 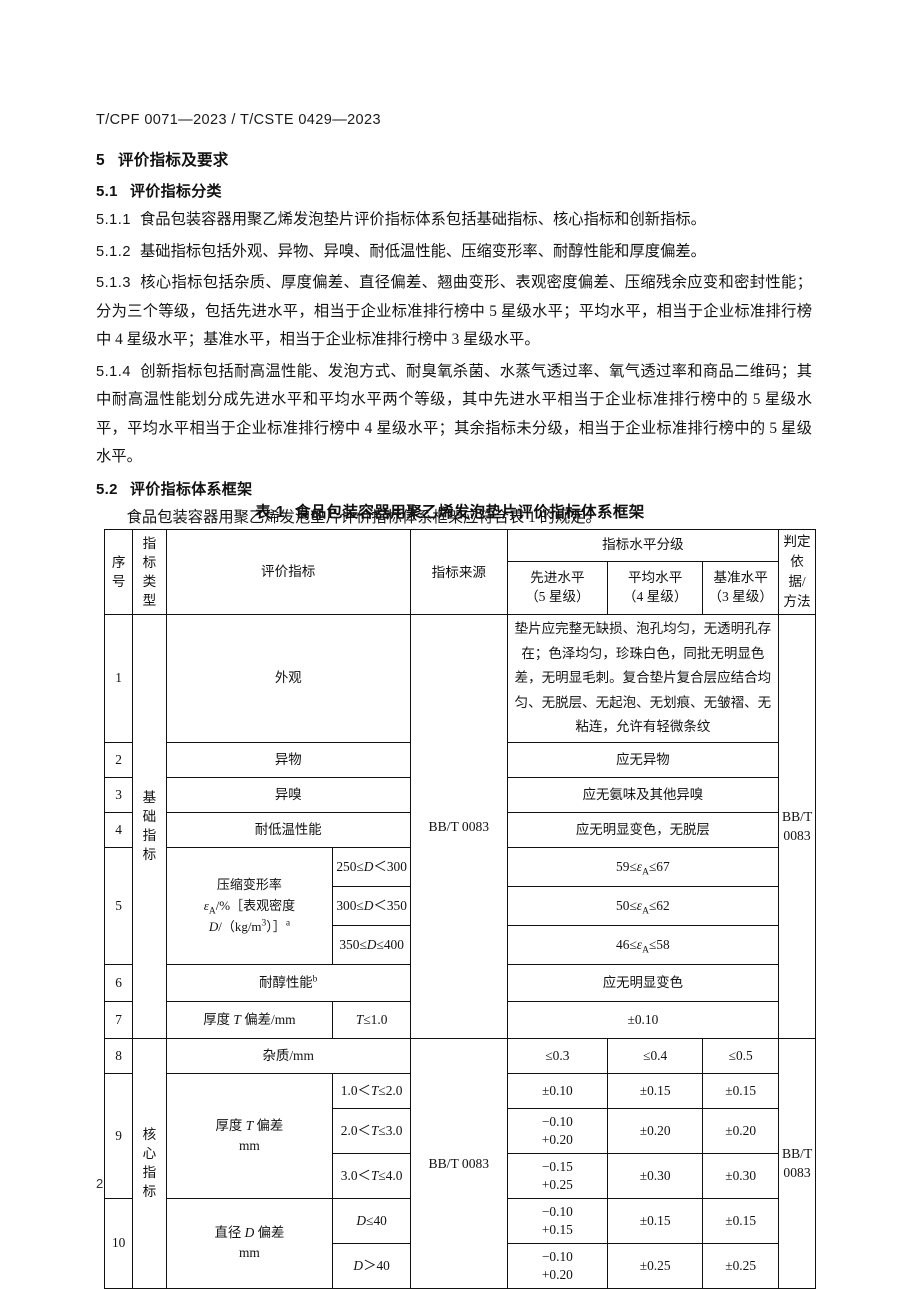 I want to click on clause-5-1-2-number: 5.1.2, so click(x=113, y=251).